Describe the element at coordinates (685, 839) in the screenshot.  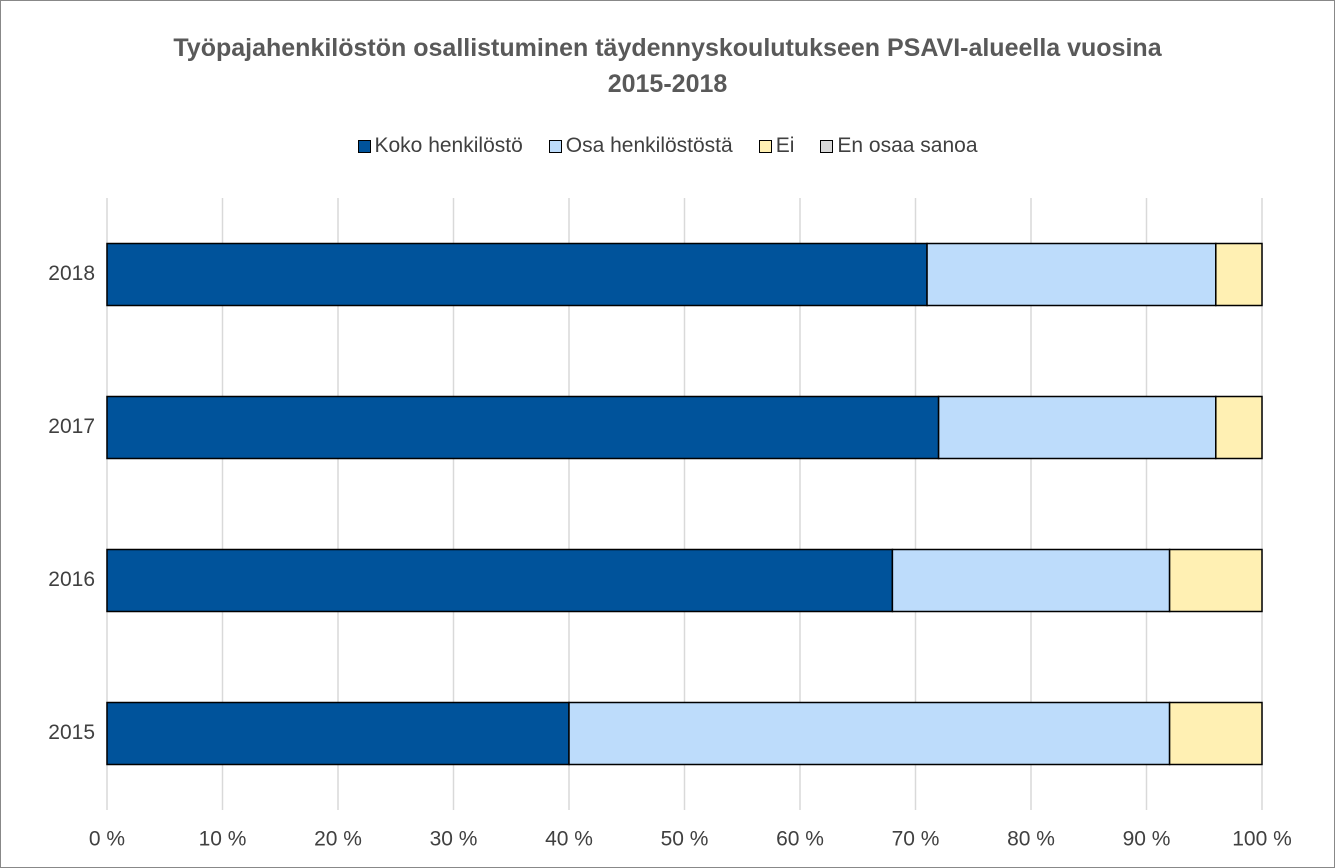
I see `x-tick-label: 50 %` at that location.